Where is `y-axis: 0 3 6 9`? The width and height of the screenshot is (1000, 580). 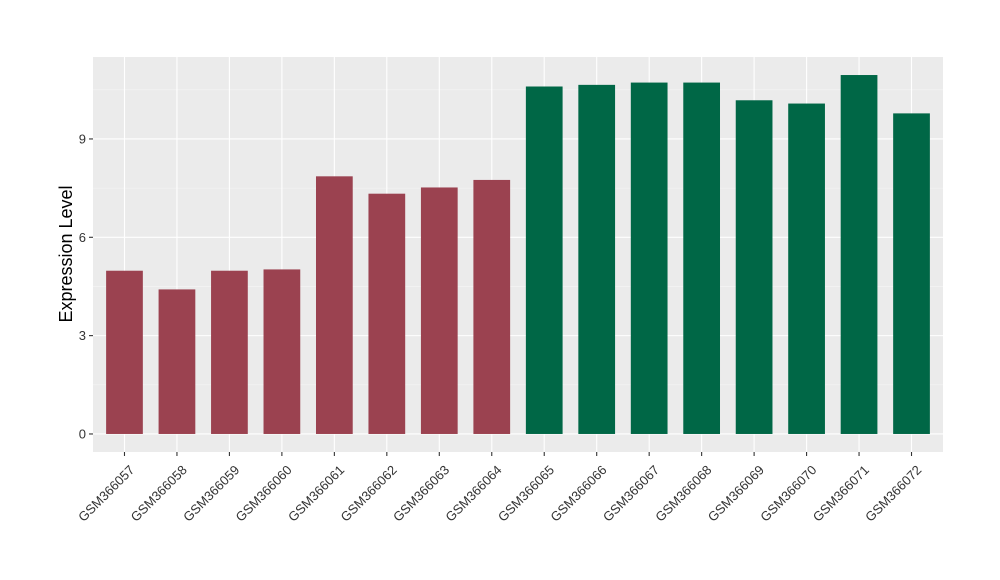
y-axis: 0 3 6 9 is located at coordinates (86, 286).